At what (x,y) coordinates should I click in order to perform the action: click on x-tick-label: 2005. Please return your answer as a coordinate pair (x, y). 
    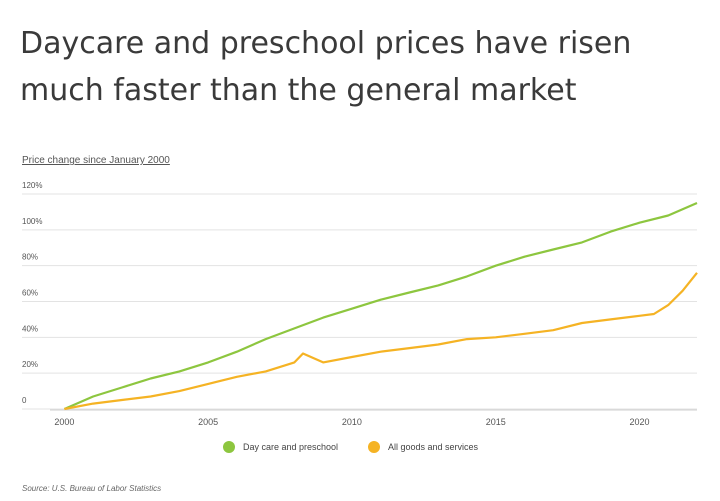
    Looking at the image, I should click on (208, 422).